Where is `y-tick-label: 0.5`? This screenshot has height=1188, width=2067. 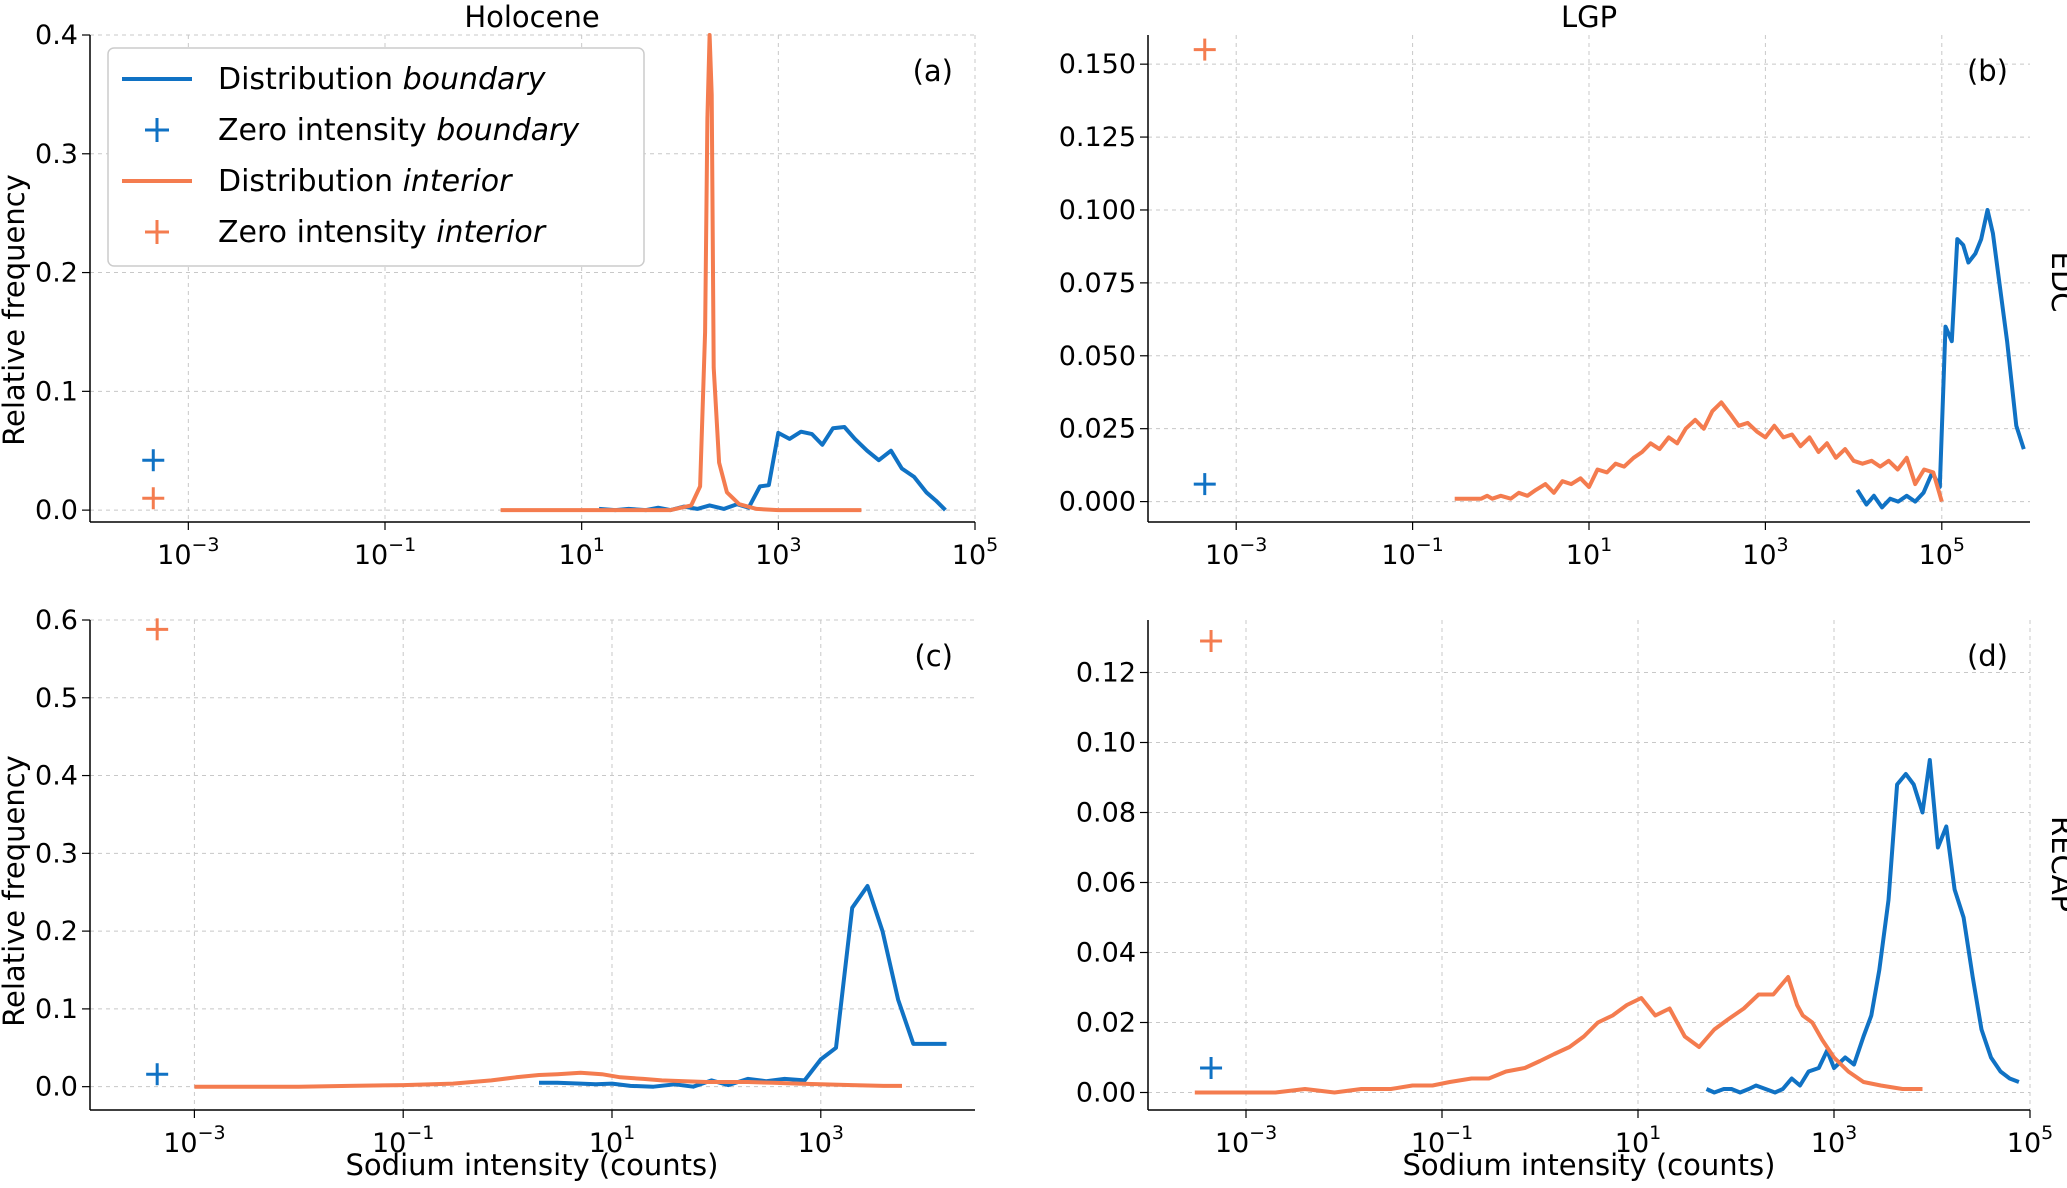
y-tick-label: 0.5 is located at coordinates (56, 698).